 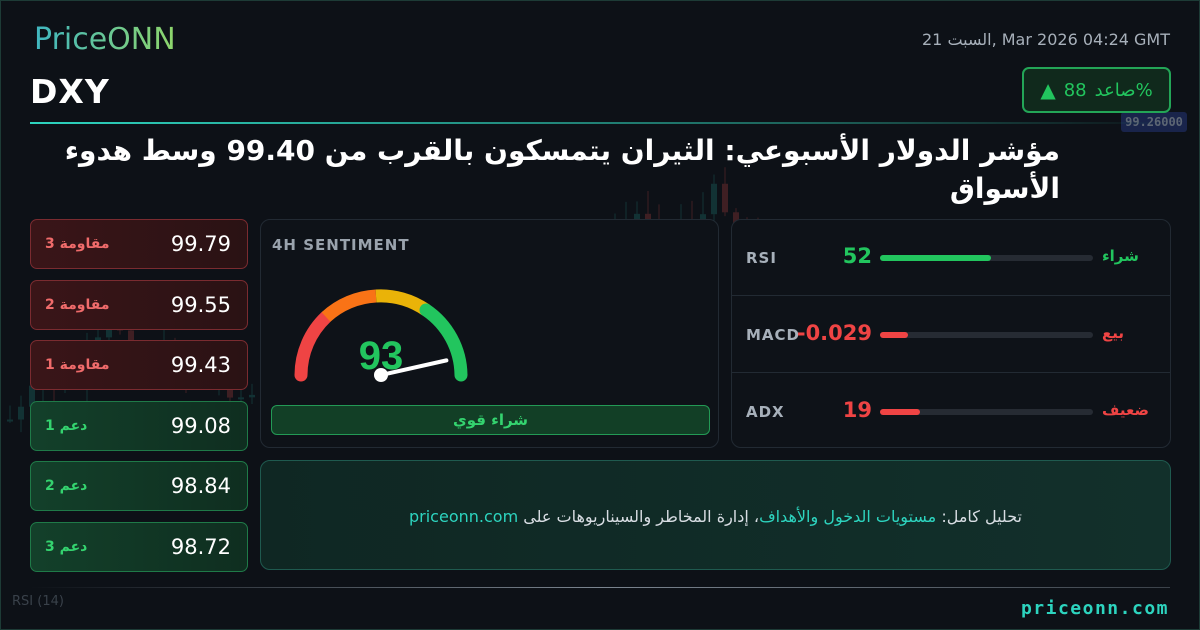 I want to click on level-price: 99.79, so click(x=200, y=244).